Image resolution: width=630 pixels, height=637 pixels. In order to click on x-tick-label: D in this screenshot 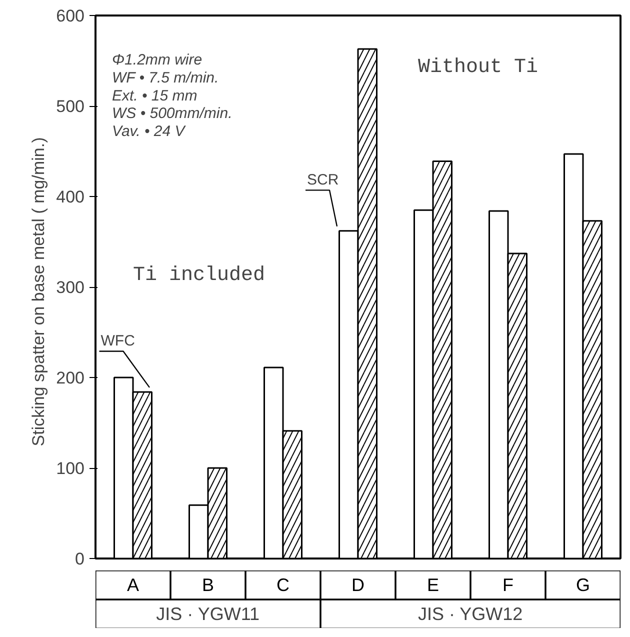, I will do `click(358, 585)`.